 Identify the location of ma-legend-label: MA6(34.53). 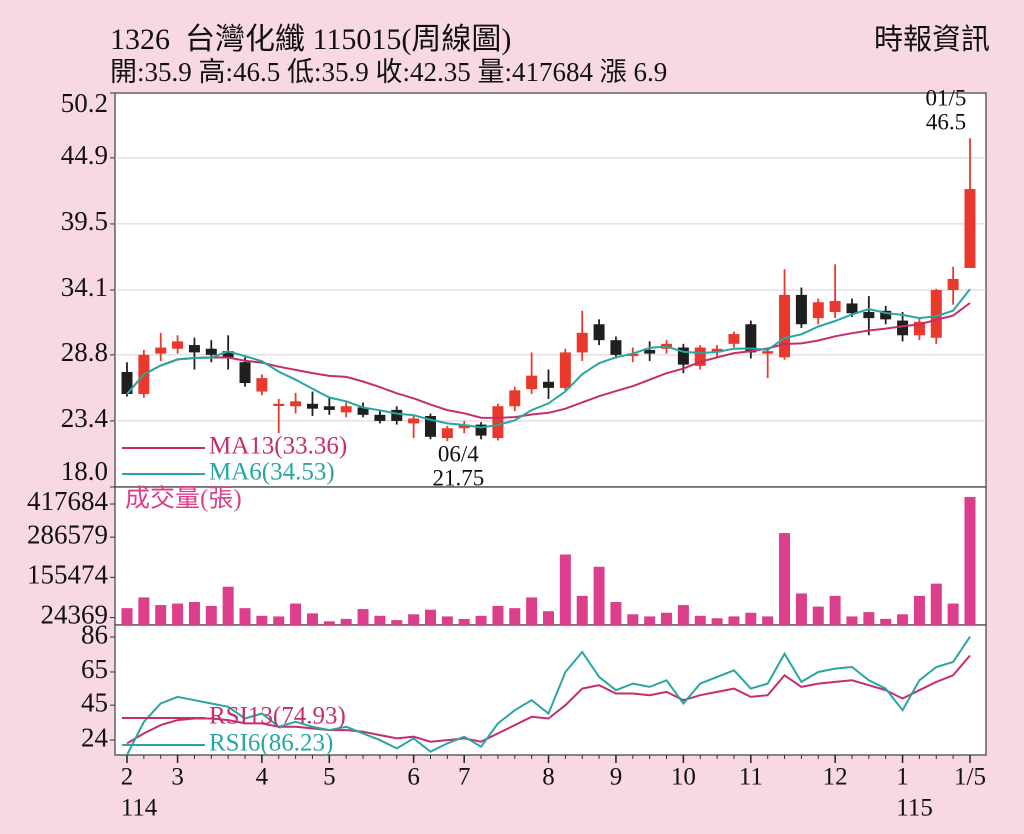
(272, 472).